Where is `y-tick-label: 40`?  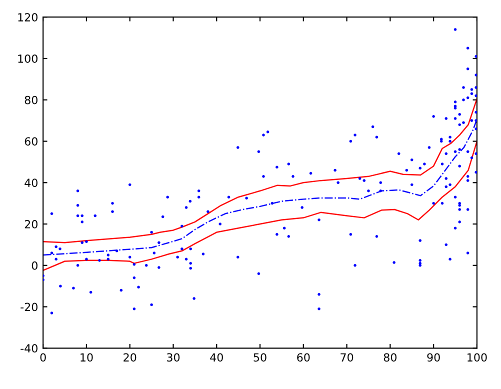
y-tick-label: 40 is located at coordinates (31, 183).